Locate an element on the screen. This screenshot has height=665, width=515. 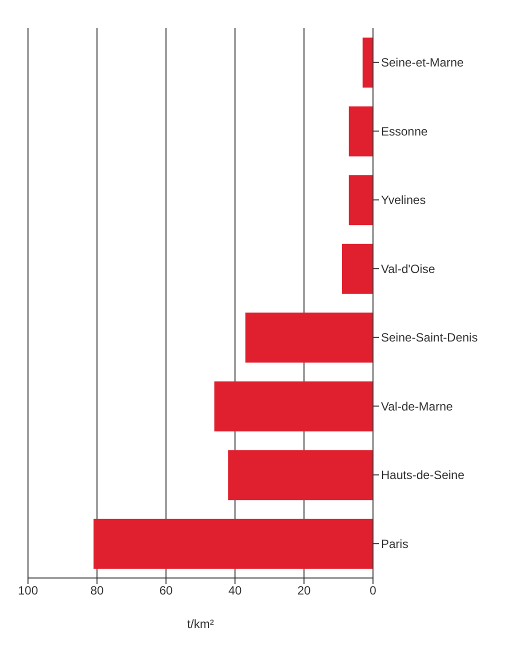
x-tick-label: 80 is located at coordinates (97, 591).